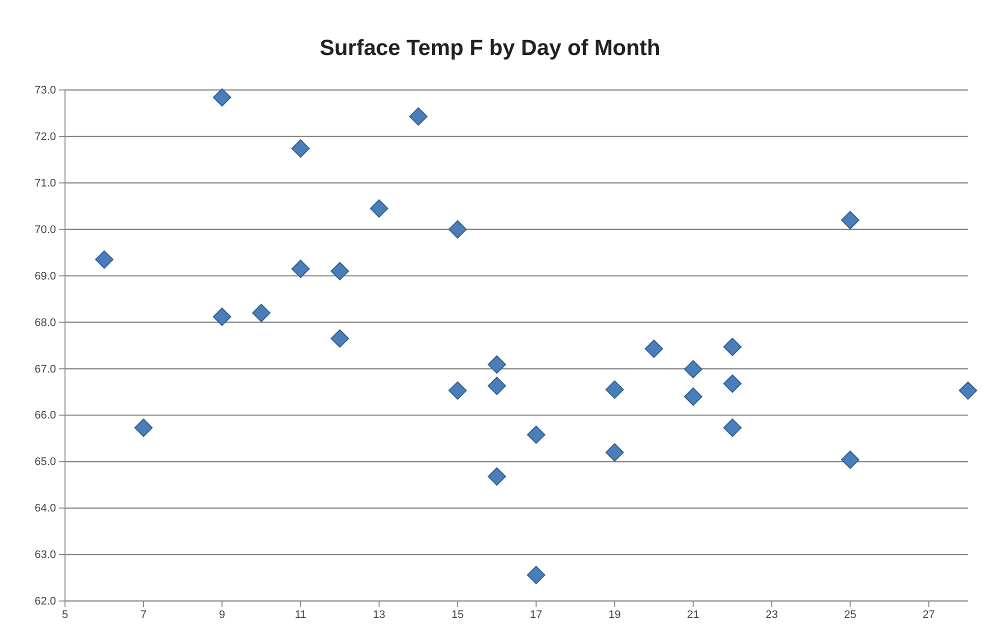 This screenshot has width=982, height=637. I want to click on y-tick-label: 64.0, so click(45, 508).